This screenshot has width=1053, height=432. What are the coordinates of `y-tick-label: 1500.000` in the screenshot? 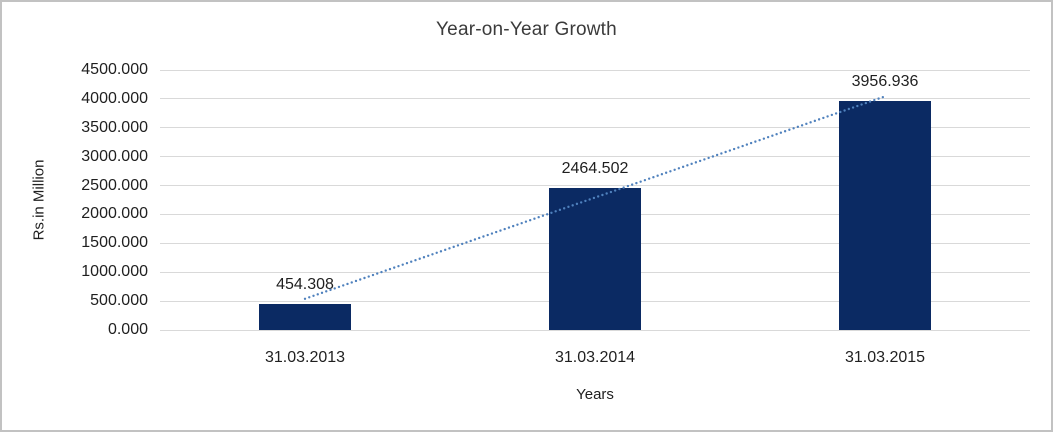 It's located at (114, 243).